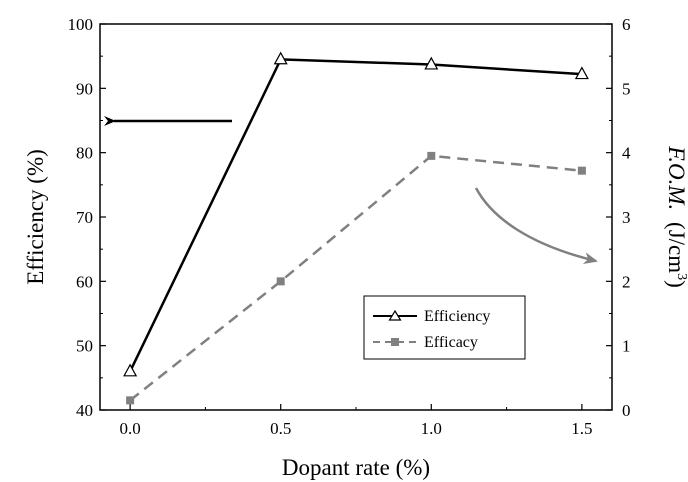 This screenshot has width=688, height=482. I want to click on x-axis-title: Dopant rate (%), so click(356, 467).